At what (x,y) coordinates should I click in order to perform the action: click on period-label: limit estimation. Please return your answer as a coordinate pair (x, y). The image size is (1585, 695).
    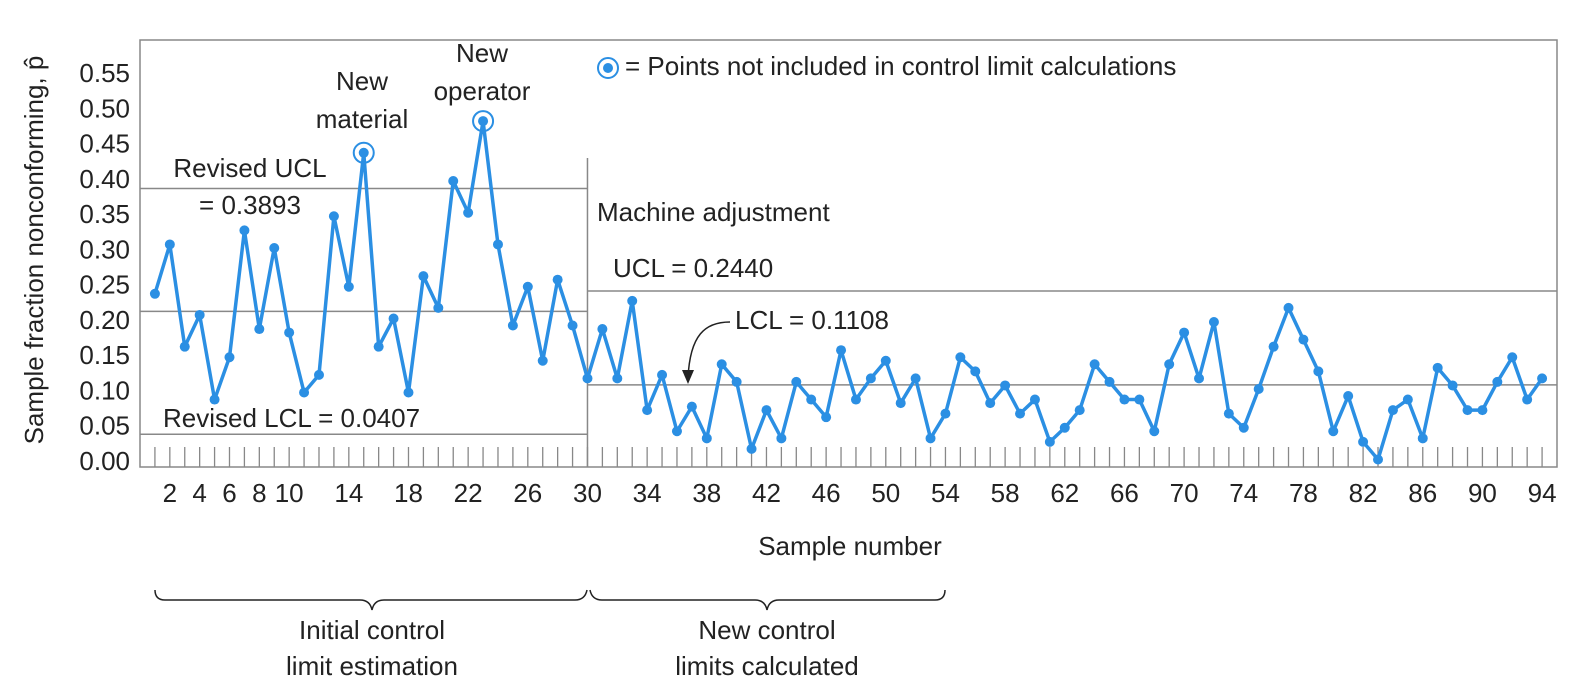
    Looking at the image, I should click on (372, 666).